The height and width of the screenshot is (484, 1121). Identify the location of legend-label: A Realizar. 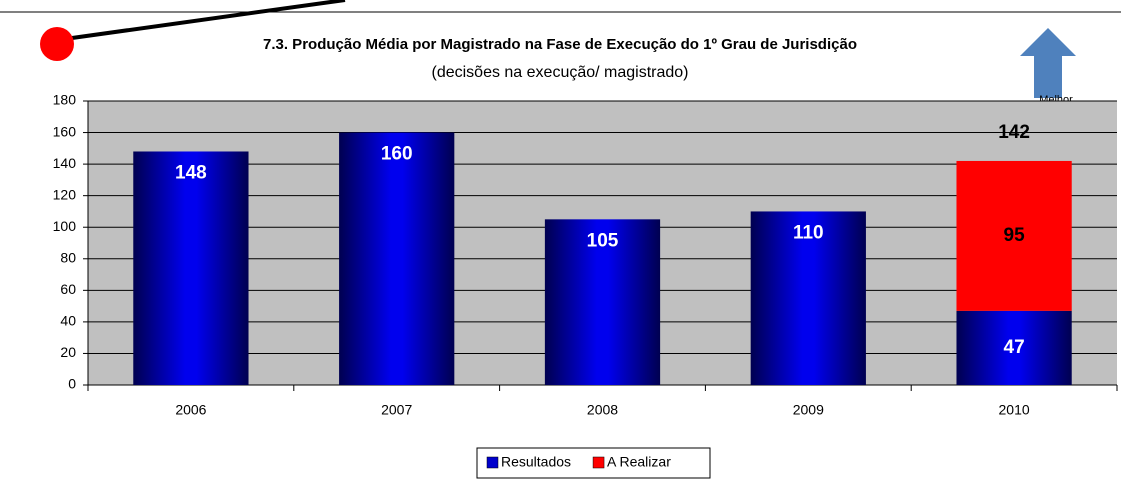
(639, 462).